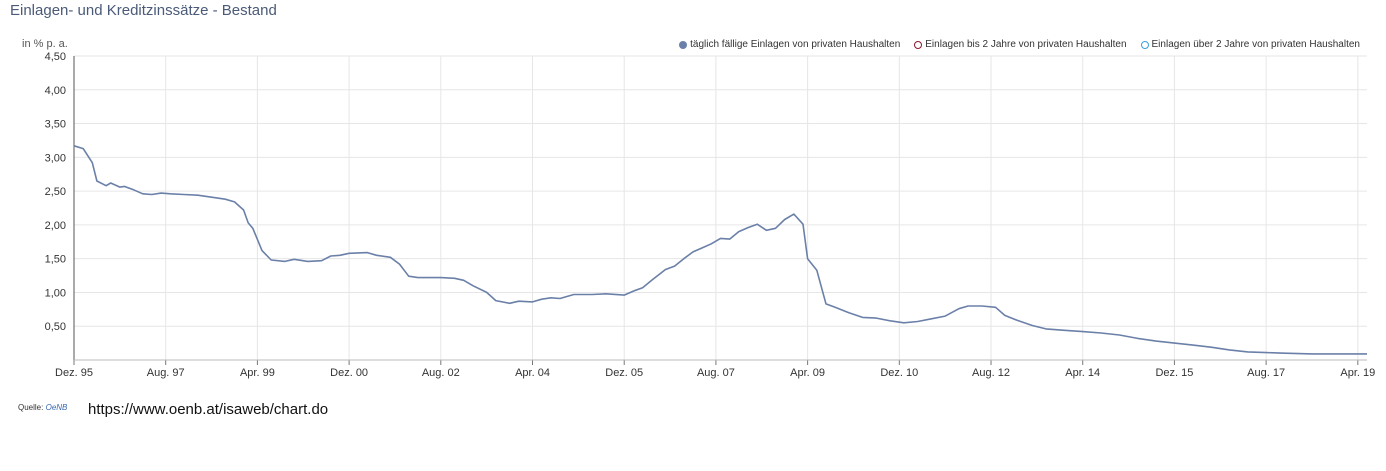  Describe the element at coordinates (55, 57) in the screenshot. I see `y-tick-label: 4,50` at that location.